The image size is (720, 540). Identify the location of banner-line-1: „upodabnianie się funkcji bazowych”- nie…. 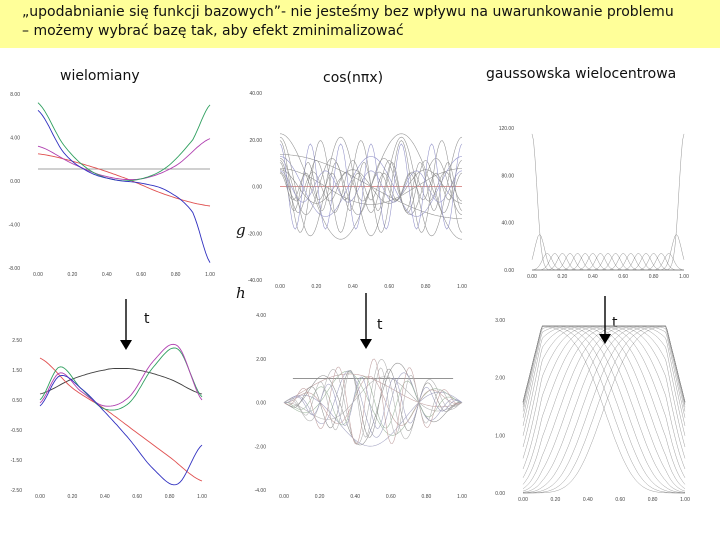
(348, 12).